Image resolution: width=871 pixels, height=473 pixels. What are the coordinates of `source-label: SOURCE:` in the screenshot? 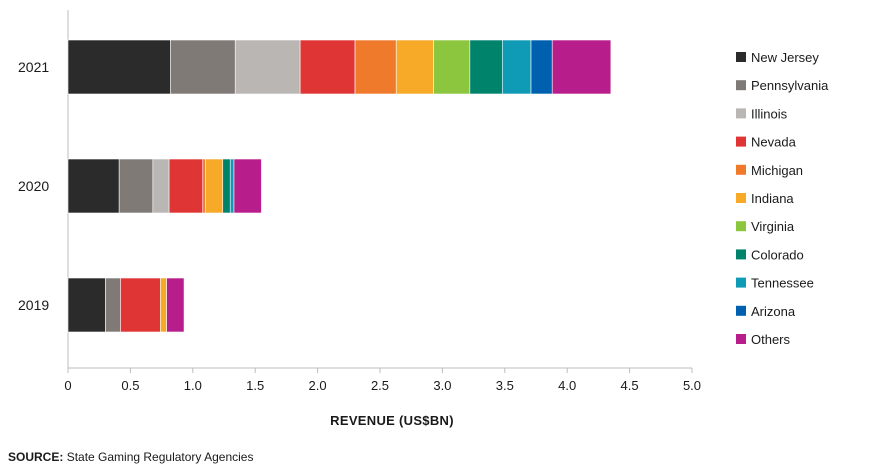 It's located at (36, 457).